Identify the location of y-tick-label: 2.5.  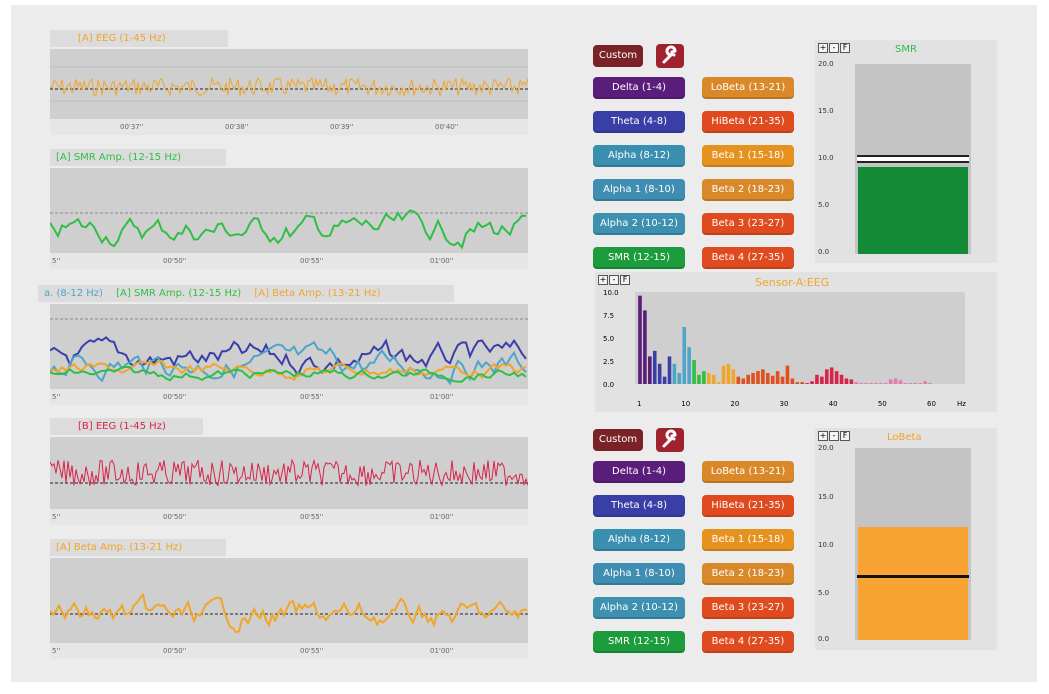
(608, 362).